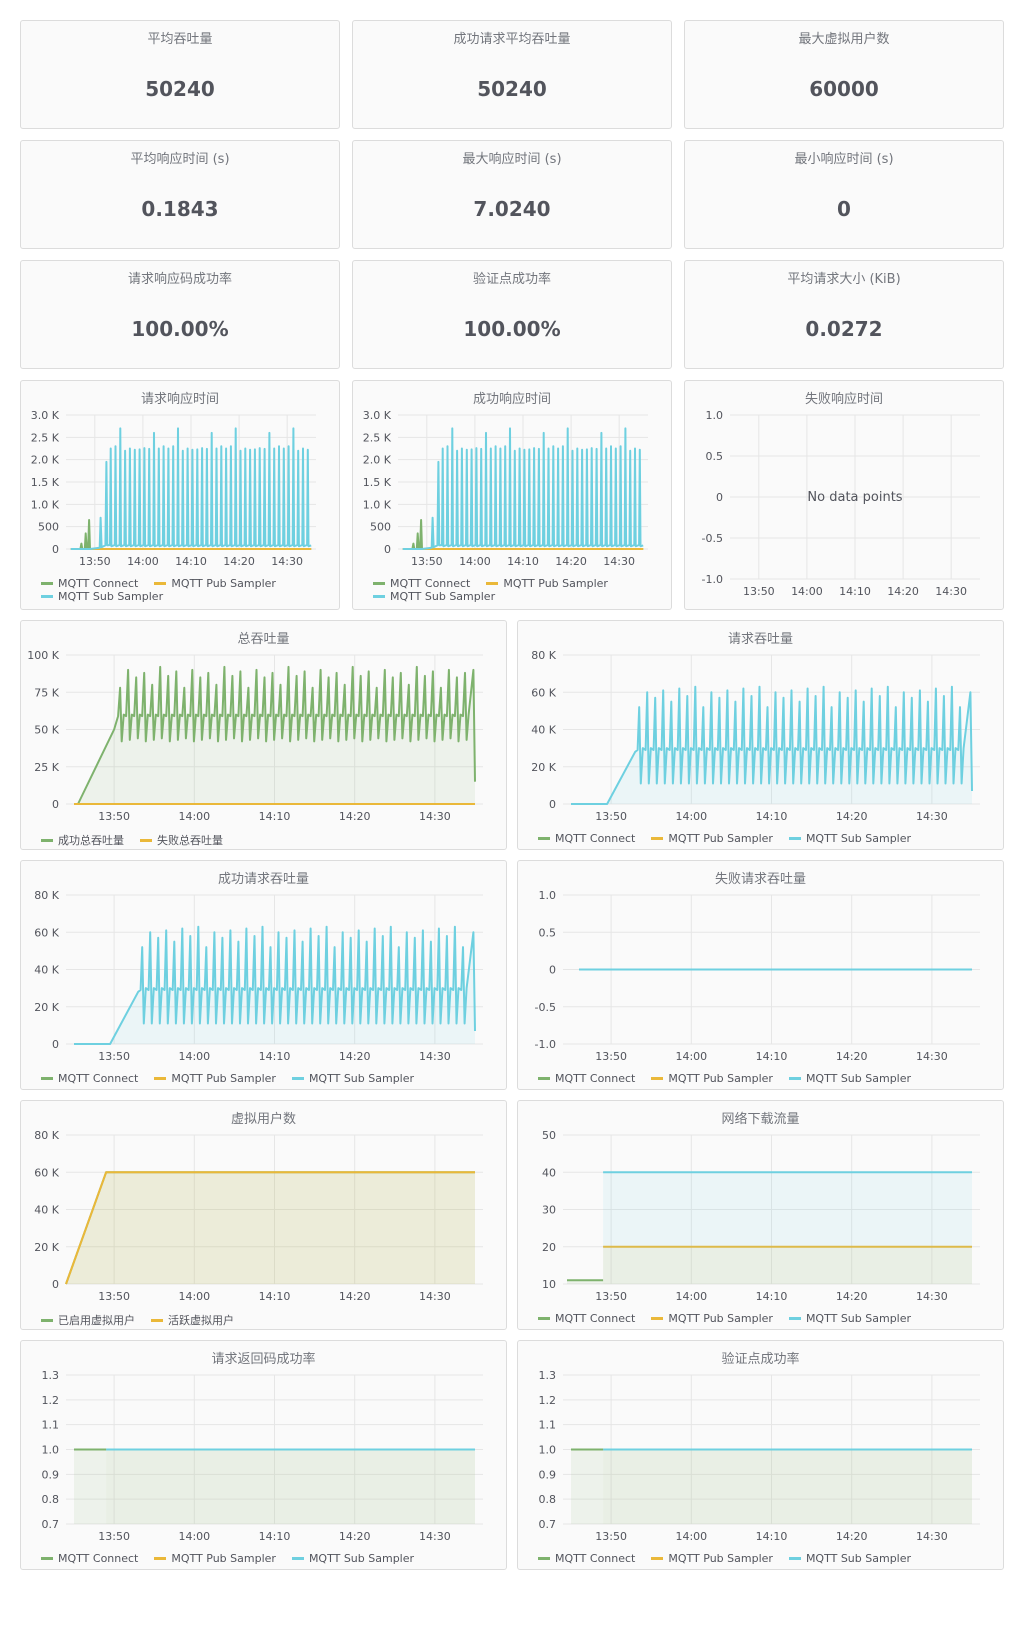 The image size is (1024, 1630). I want to click on y-tick-label: -1.0, so click(545, 1044).